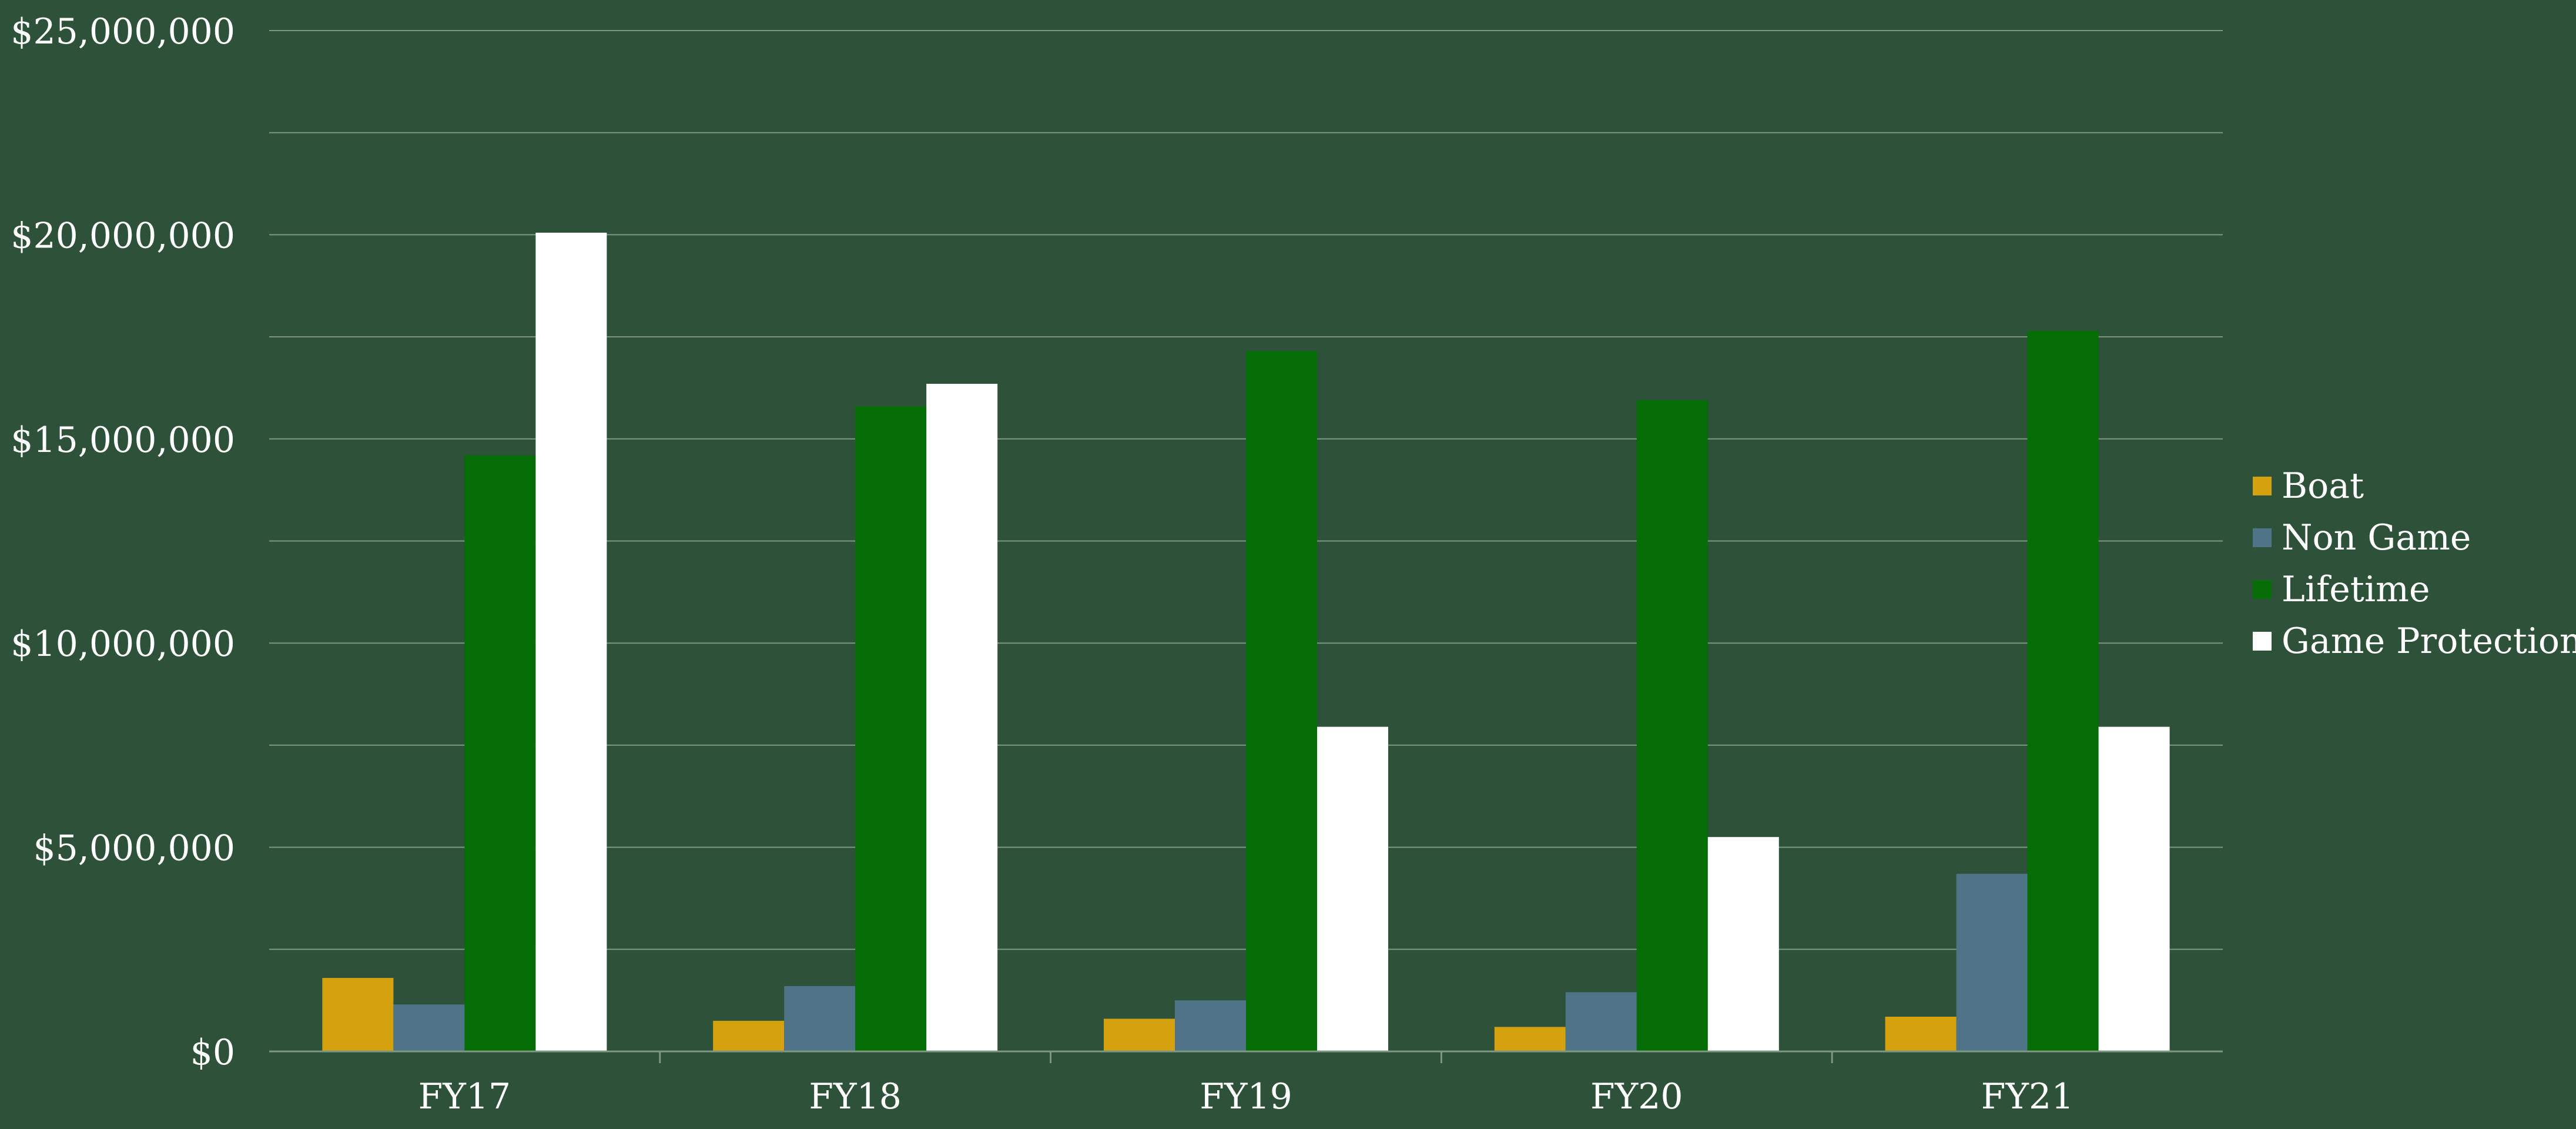 This screenshot has width=2576, height=1129. What do you see at coordinates (2063, 690) in the screenshot?
I see `bar-lifetime-fy21` at bounding box center [2063, 690].